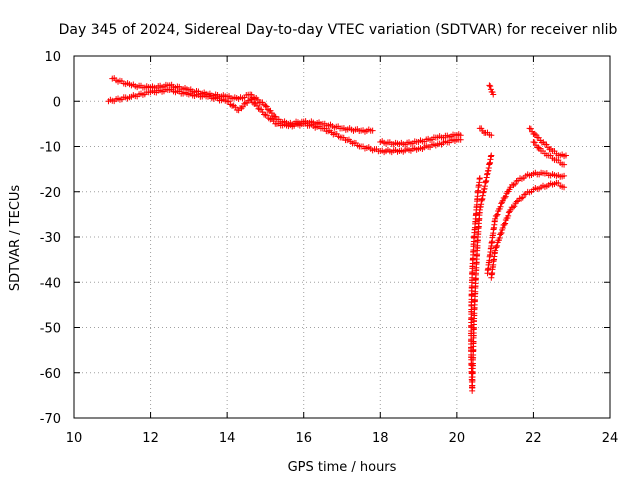  What do you see at coordinates (457, 438) in the screenshot?
I see `x-tick-label: 20` at bounding box center [457, 438].